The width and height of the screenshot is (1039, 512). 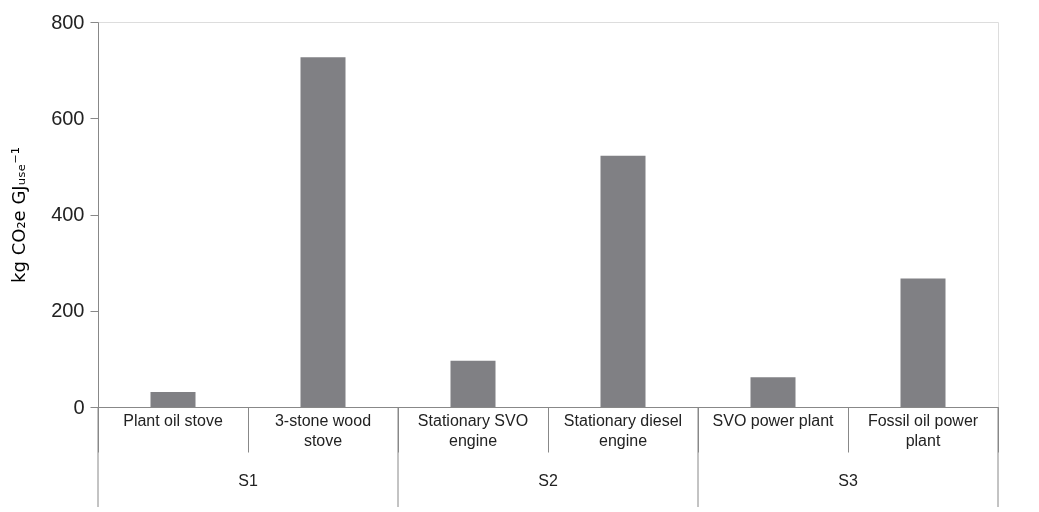 What do you see at coordinates (173, 420) in the screenshot?
I see `x-tick-label: Plant oil stove` at bounding box center [173, 420].